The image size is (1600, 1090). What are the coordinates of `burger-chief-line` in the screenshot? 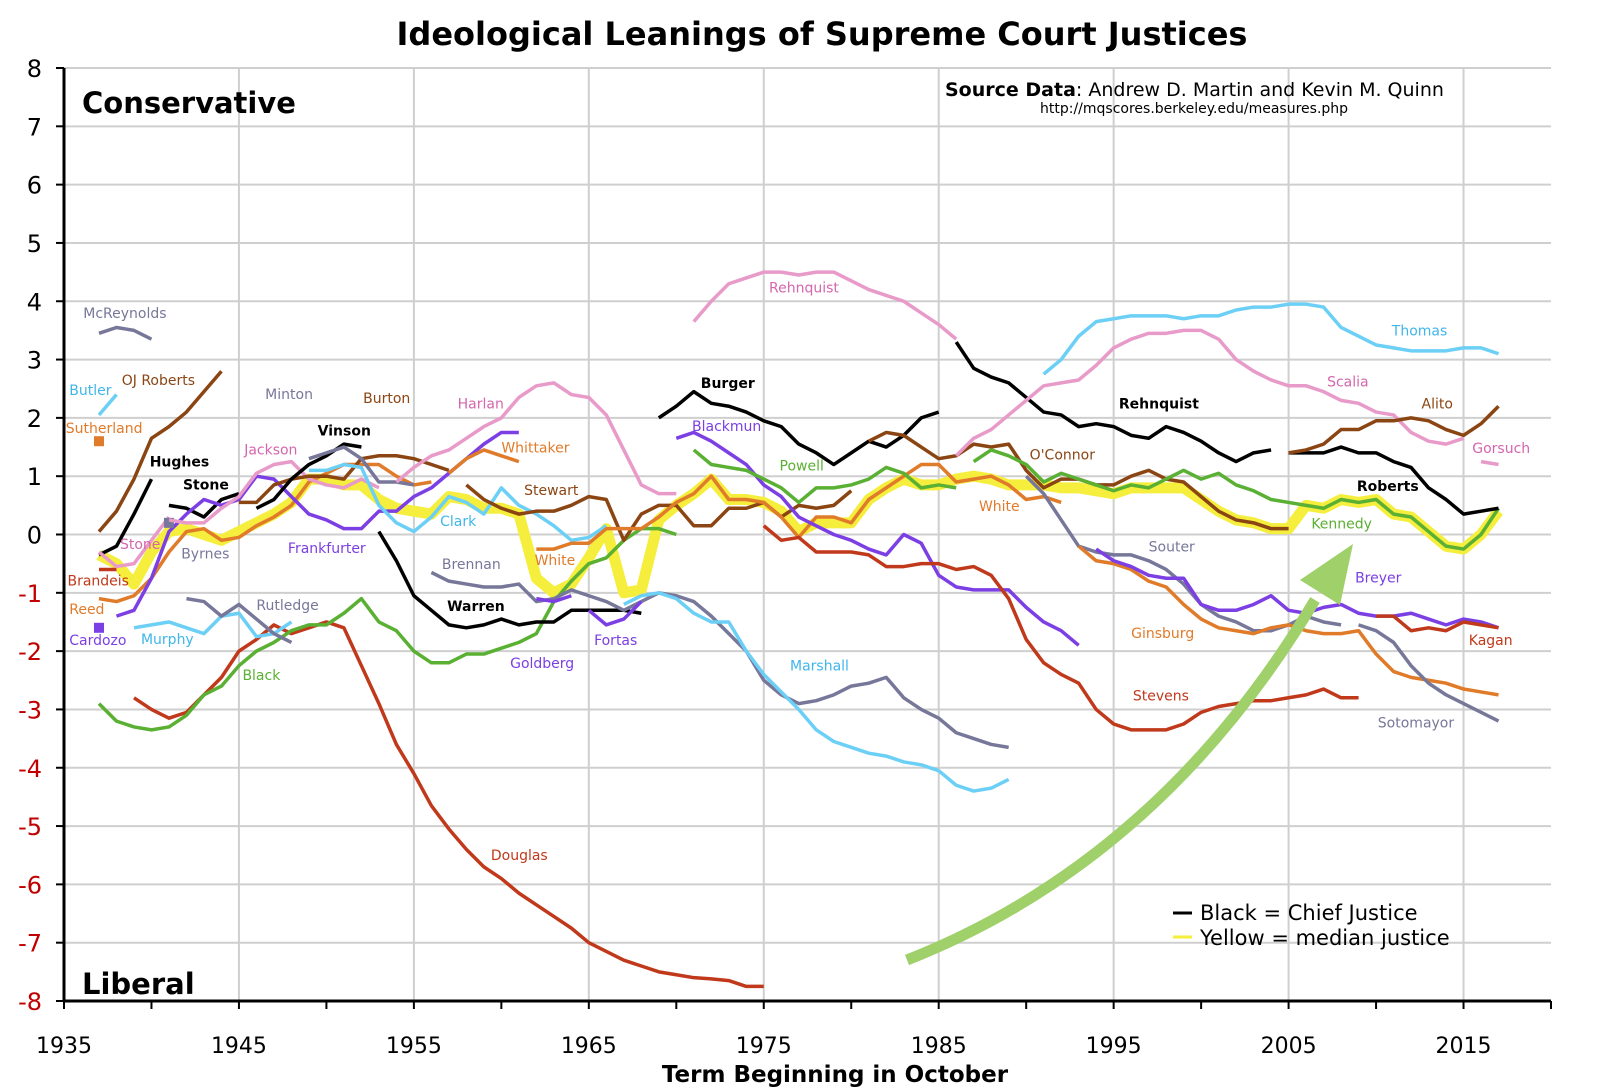 It's located at (798, 428).